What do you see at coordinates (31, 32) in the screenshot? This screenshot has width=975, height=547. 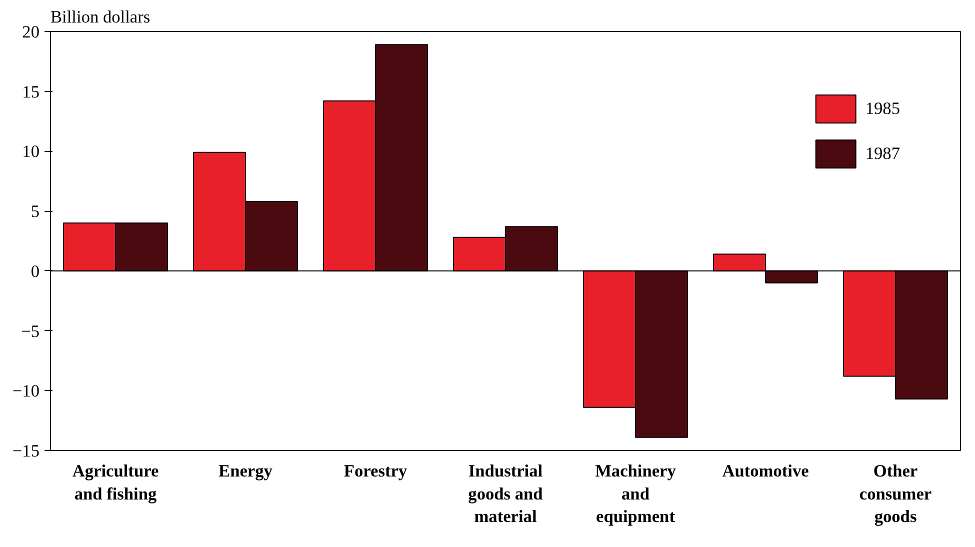 I see `y-tick-label: 20` at bounding box center [31, 32].